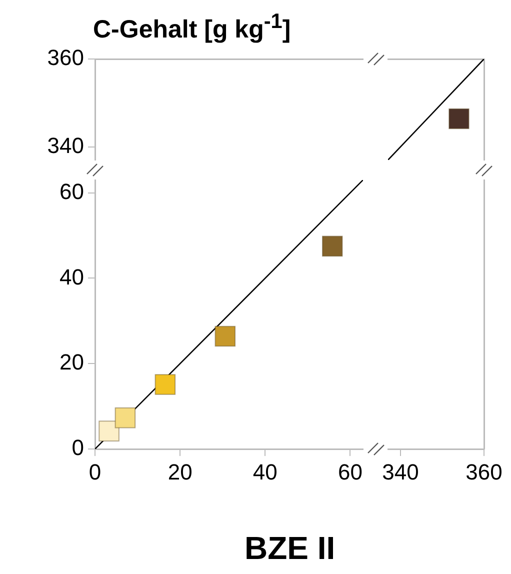 This screenshot has width=511, height=574. What do you see at coordinates (192, 27) in the screenshot?
I see `y-axis-title: C-Gehalt [g kg$^{-1}$]` at bounding box center [192, 27].